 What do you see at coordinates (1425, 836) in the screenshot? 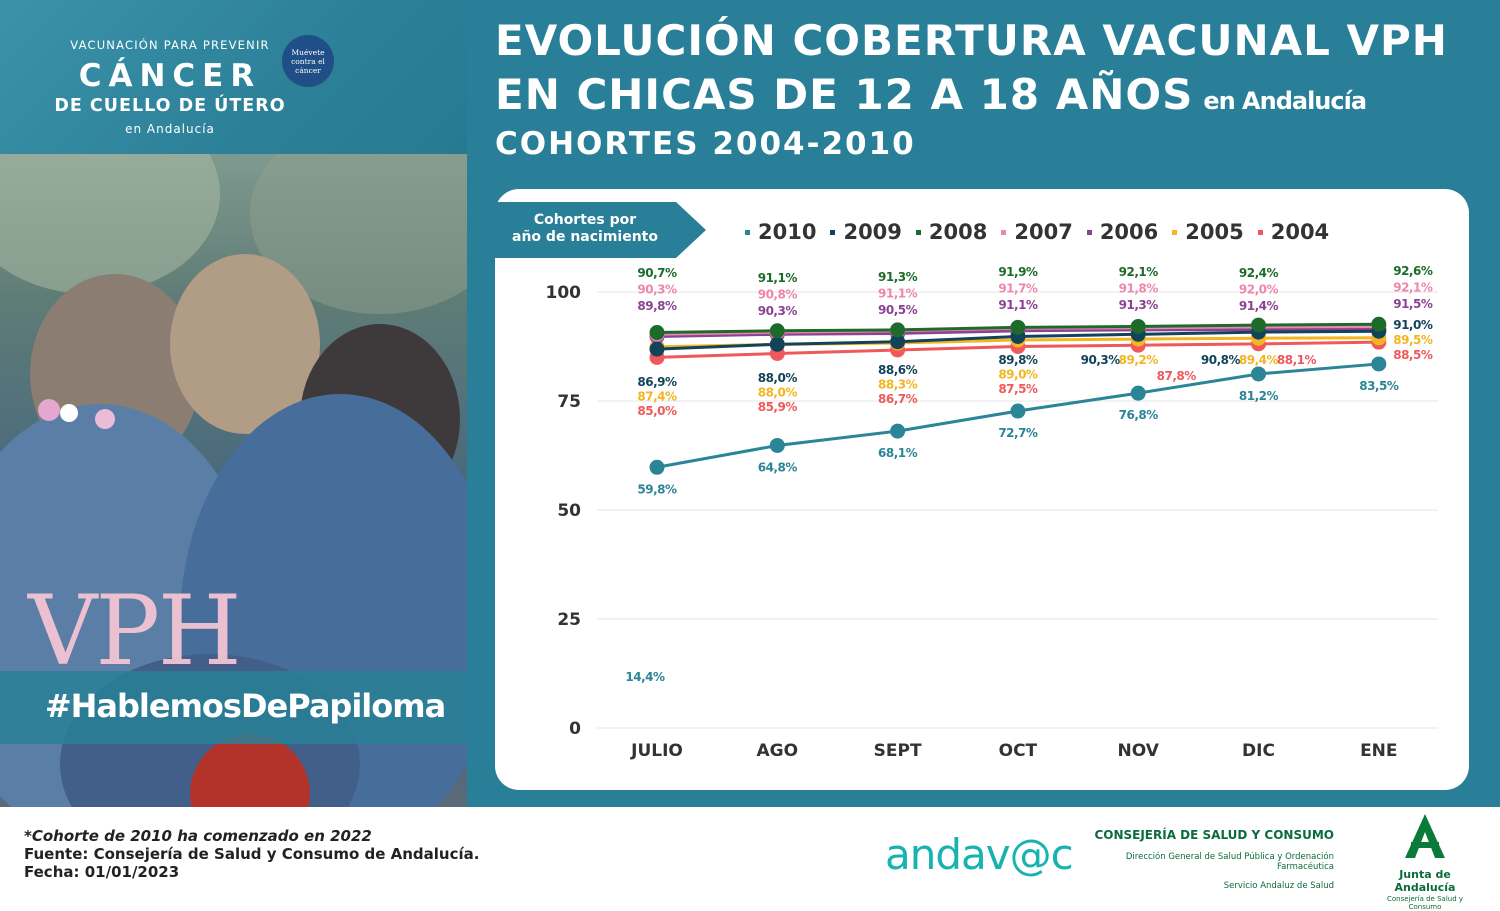
I see `junta-emblem-icon` at bounding box center [1425, 836].